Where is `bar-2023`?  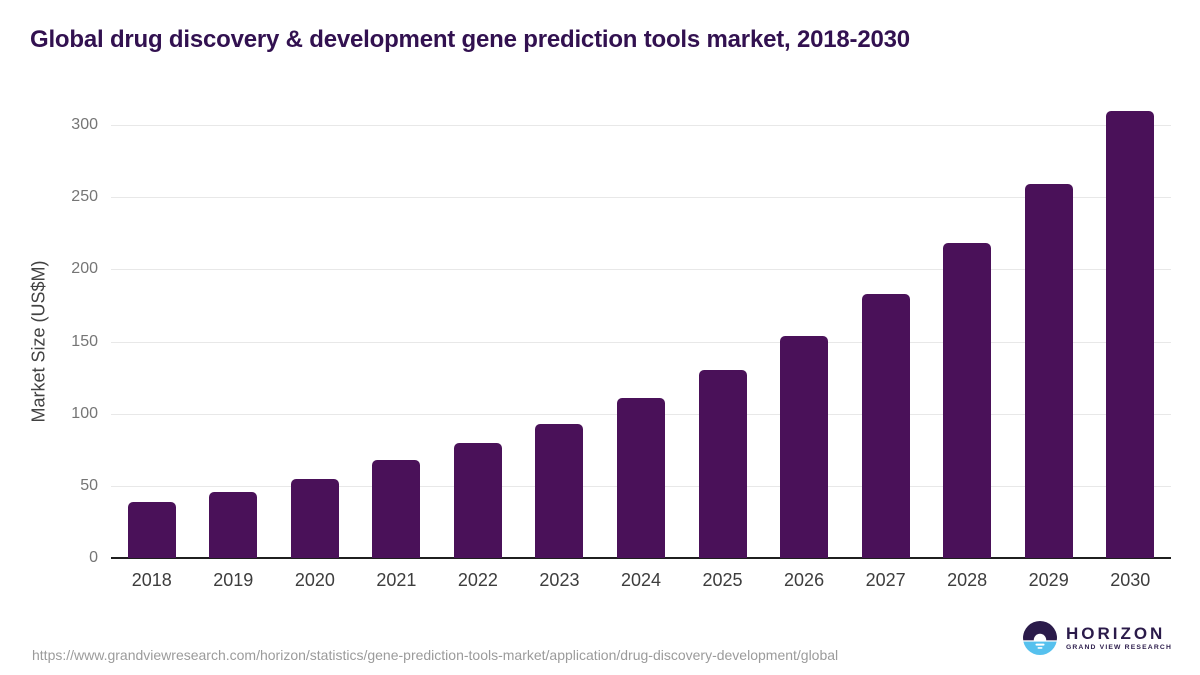
bar-2023 is located at coordinates (559, 490).